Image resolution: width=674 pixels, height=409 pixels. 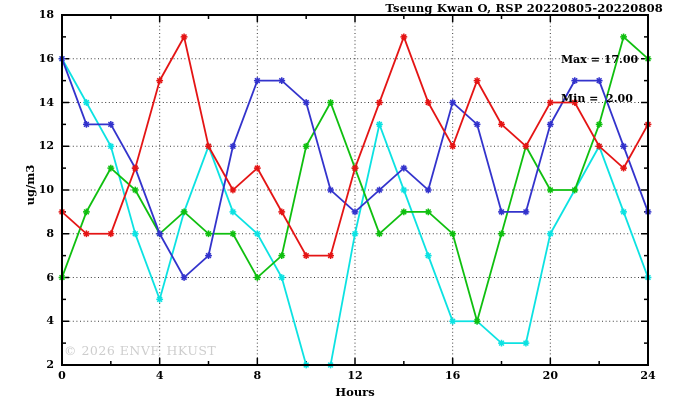 I want to click on x-tick-label: 24, so click(x=648, y=375).